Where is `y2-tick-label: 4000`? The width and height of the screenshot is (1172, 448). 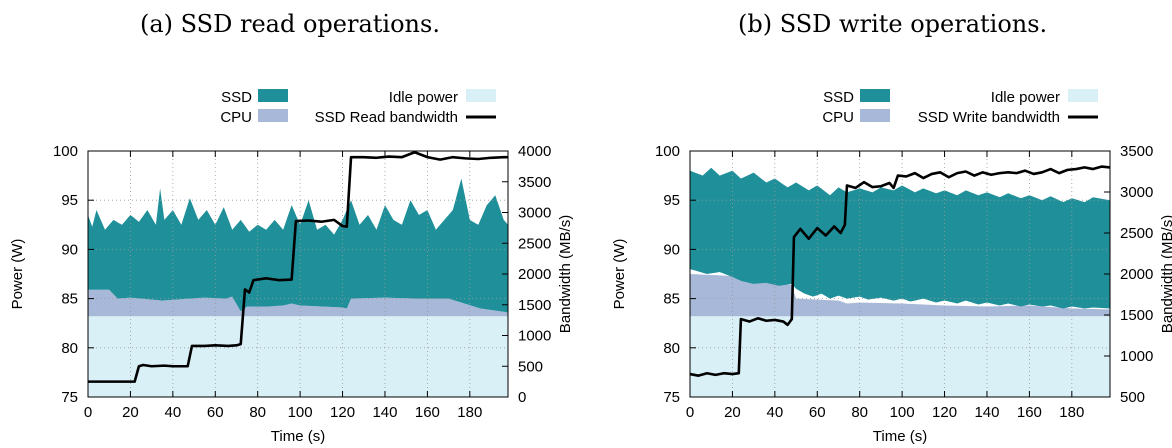 y2-tick-label: 4000 is located at coordinates (534, 151).